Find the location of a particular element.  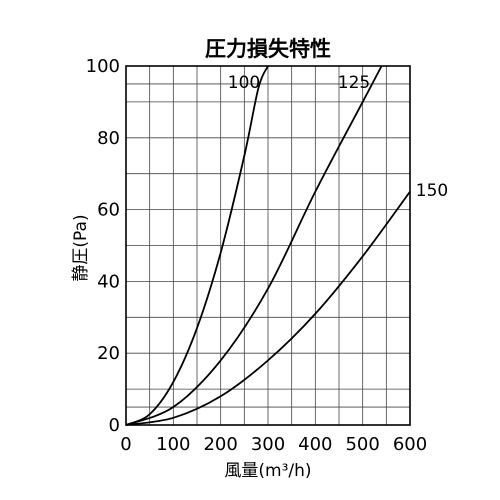

y-tick-label: 60 is located at coordinates (108, 210).